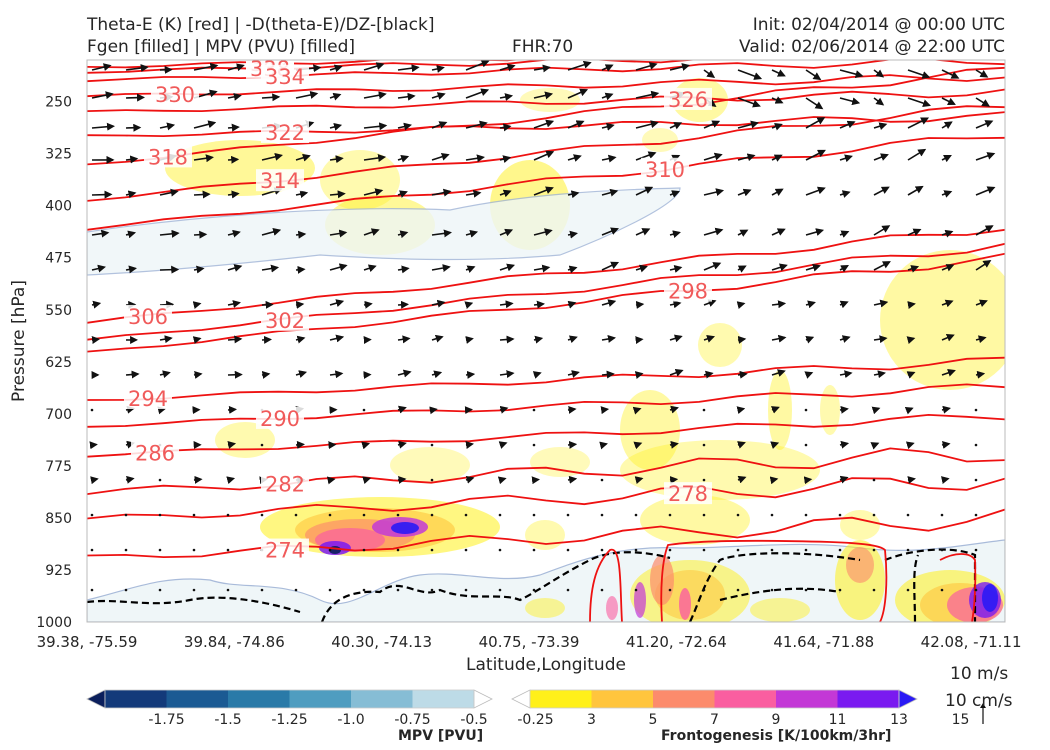  I want to click on mpv-colorbar-tick: -1.0, so click(350, 720).